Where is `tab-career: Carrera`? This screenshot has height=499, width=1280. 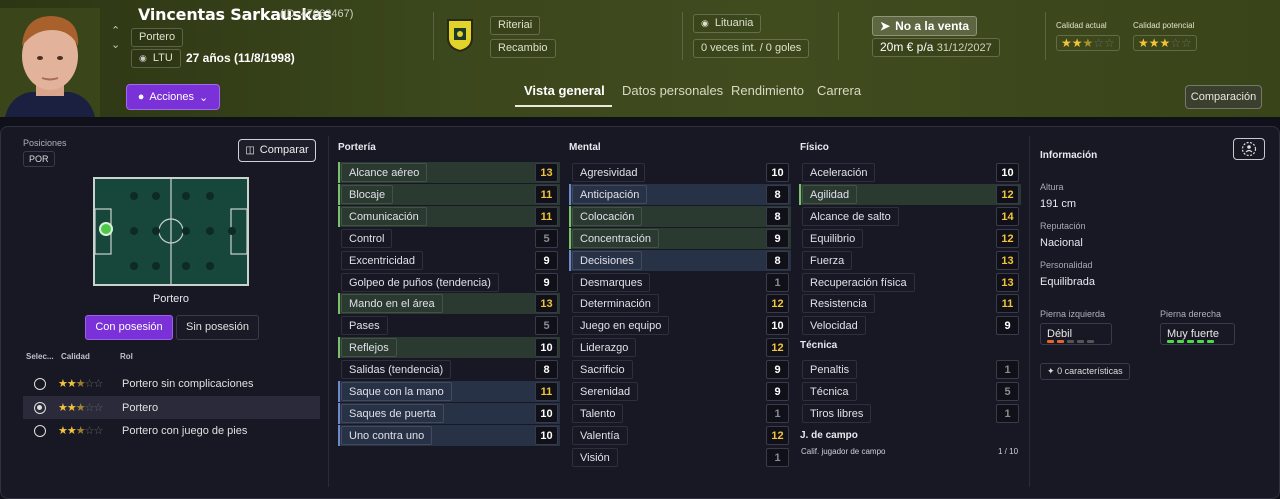 tab-career: Carrera is located at coordinates (839, 90).